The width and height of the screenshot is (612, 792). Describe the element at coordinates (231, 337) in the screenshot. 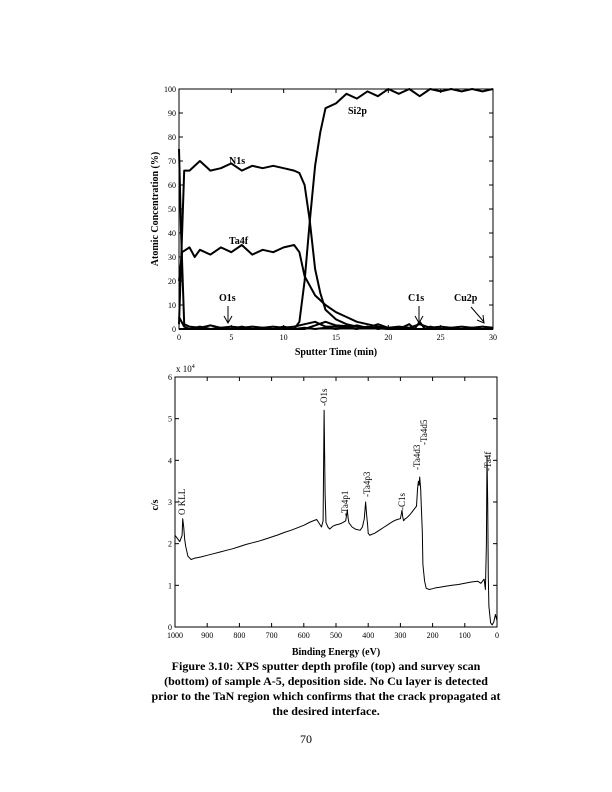

I see `top-x-tick-label: 5` at that location.